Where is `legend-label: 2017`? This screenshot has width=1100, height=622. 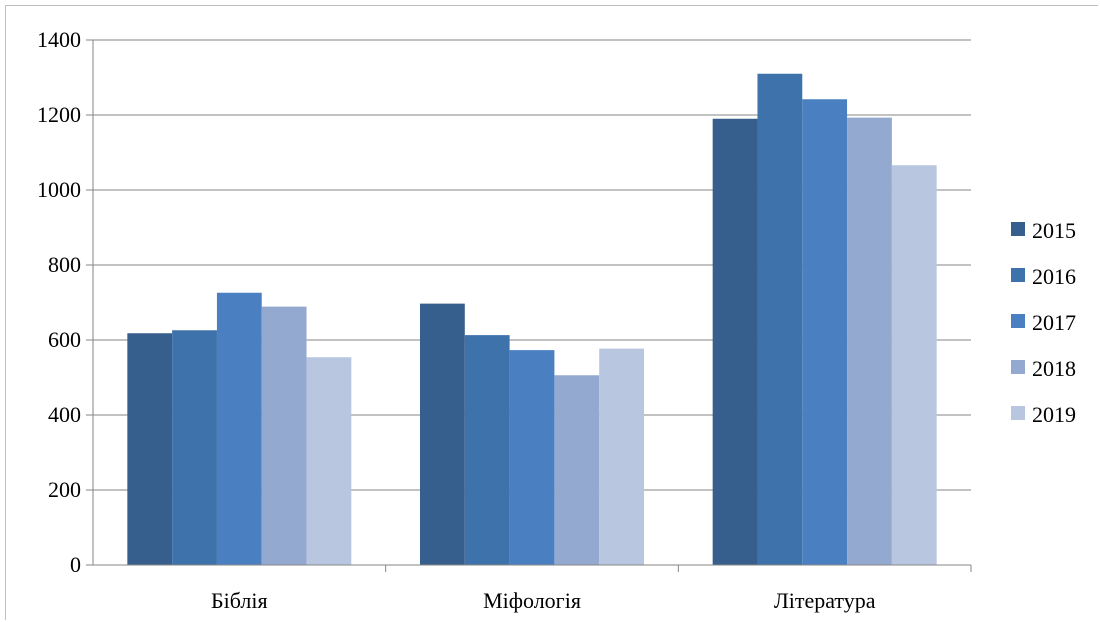 legend-label: 2017 is located at coordinates (1054, 322).